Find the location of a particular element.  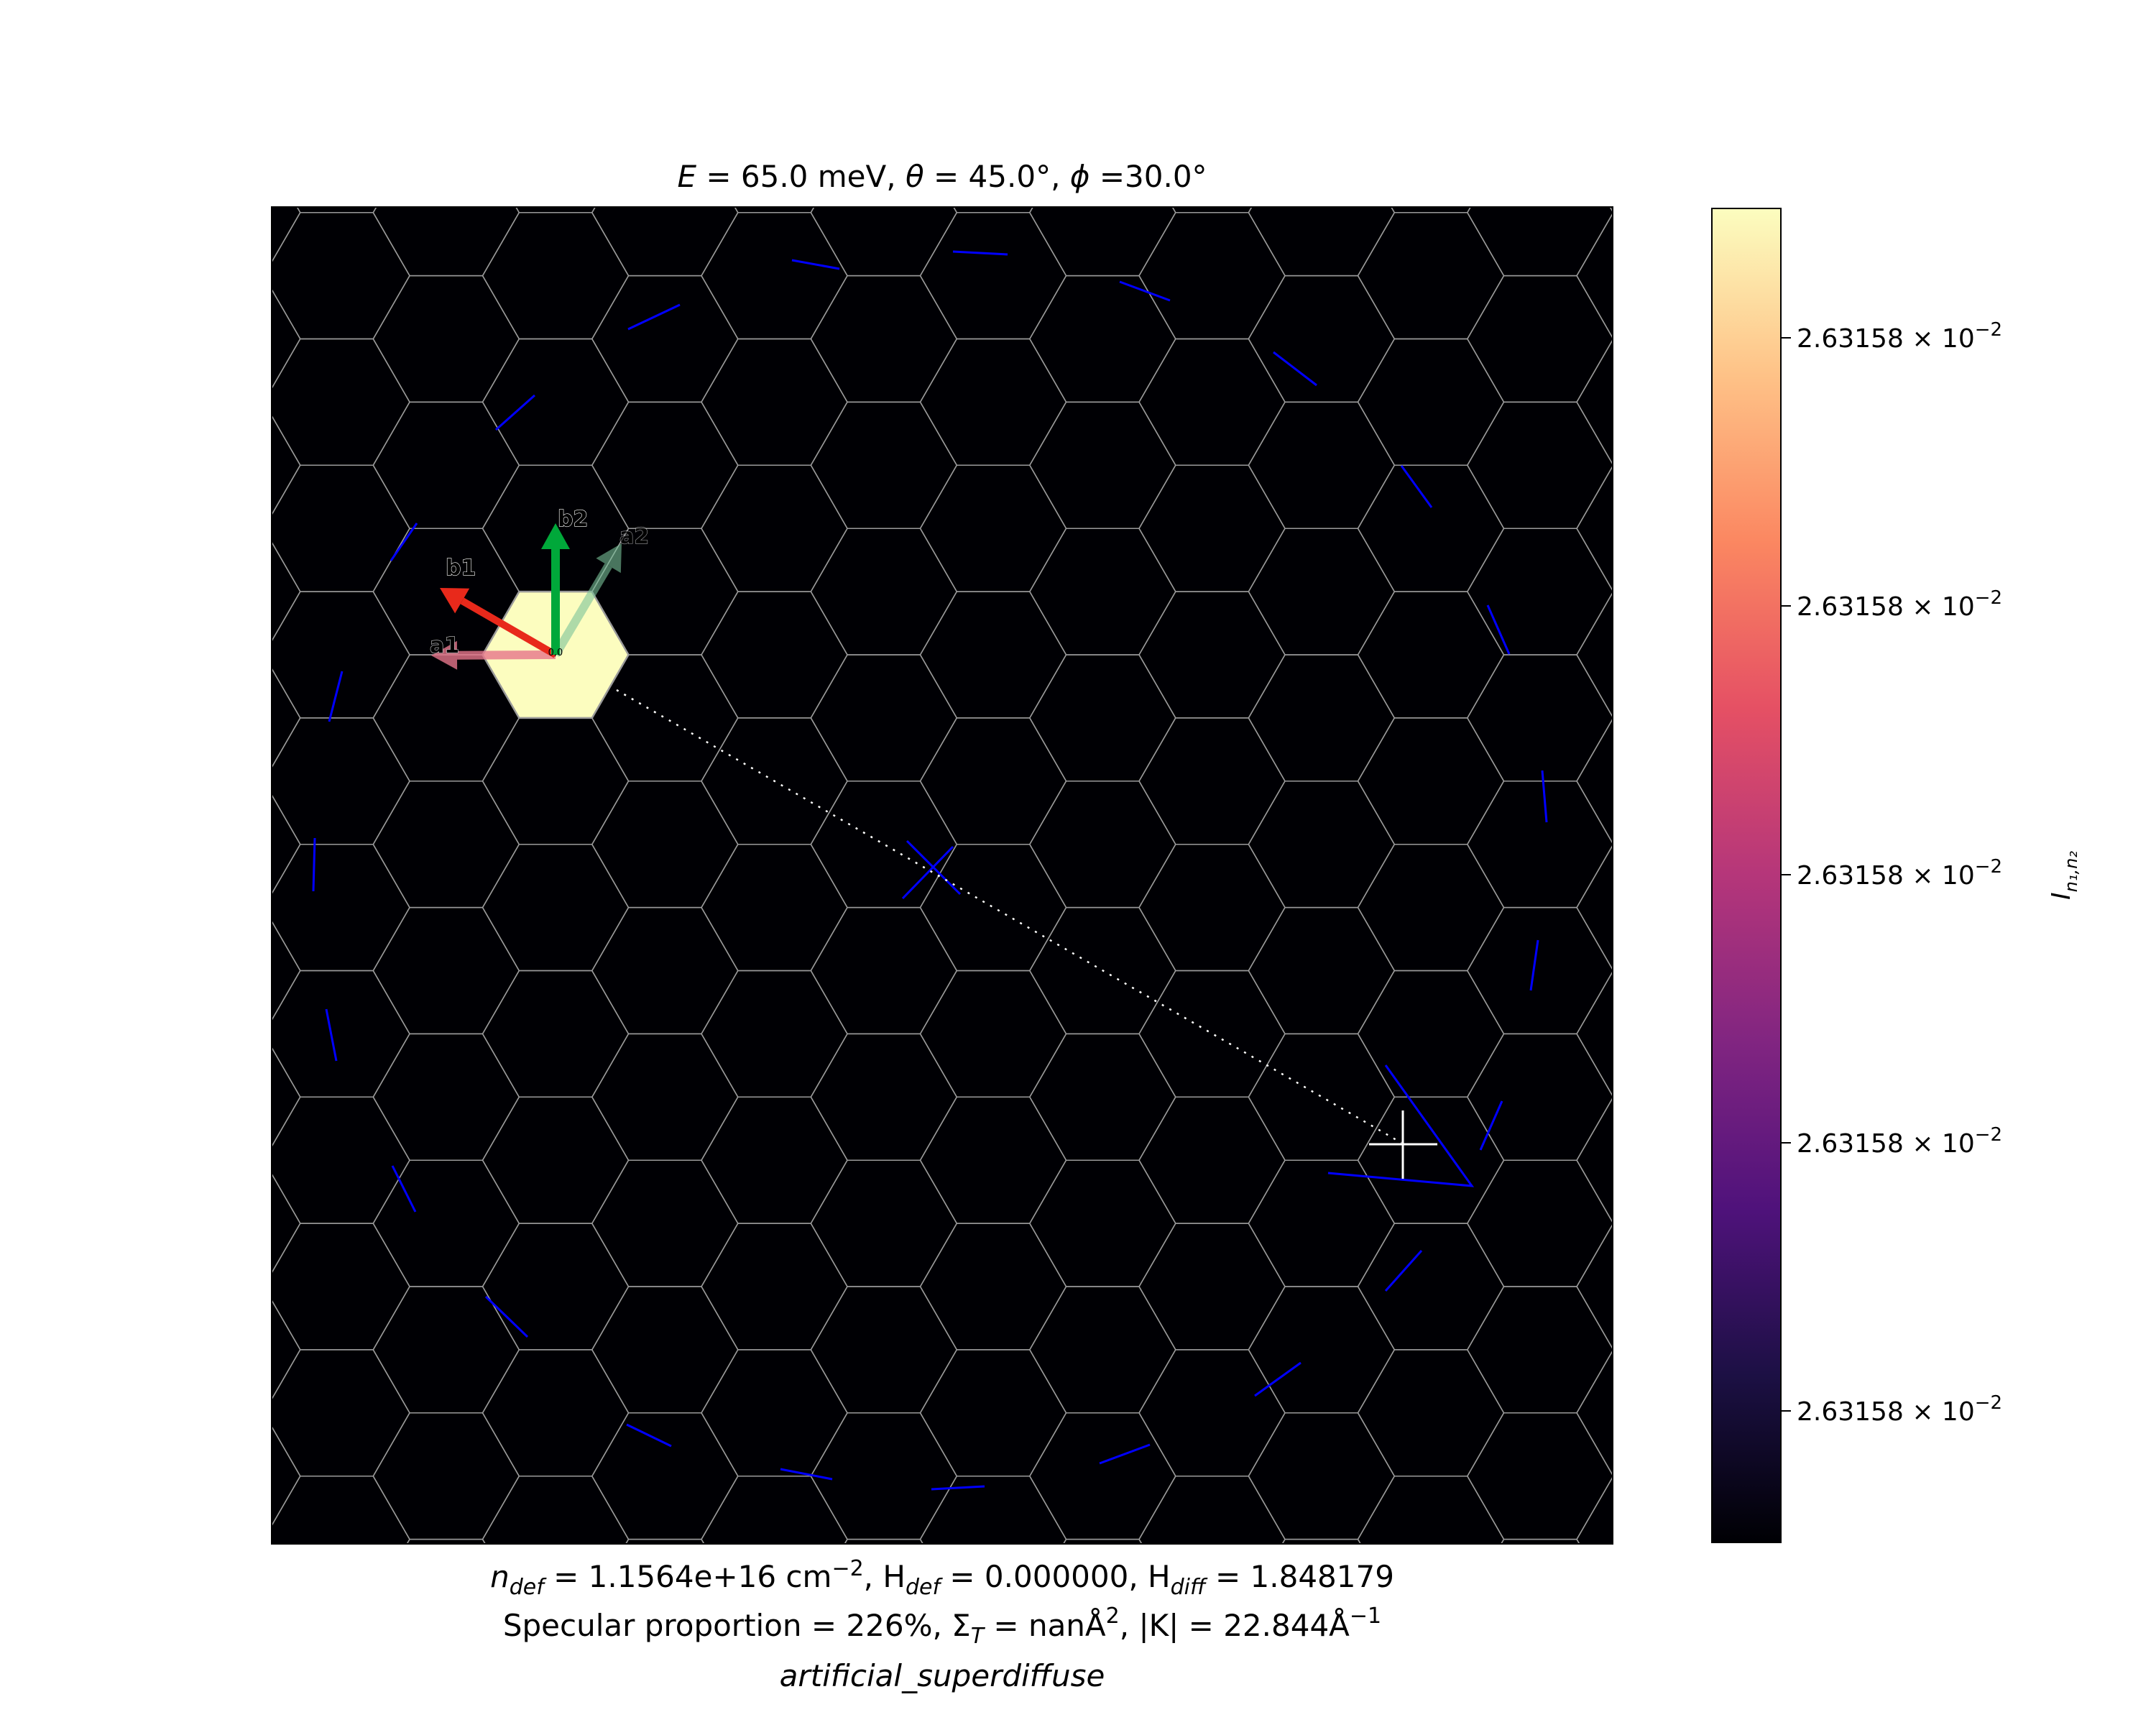

scan-triangle is located at coordinates (1401, 1125).